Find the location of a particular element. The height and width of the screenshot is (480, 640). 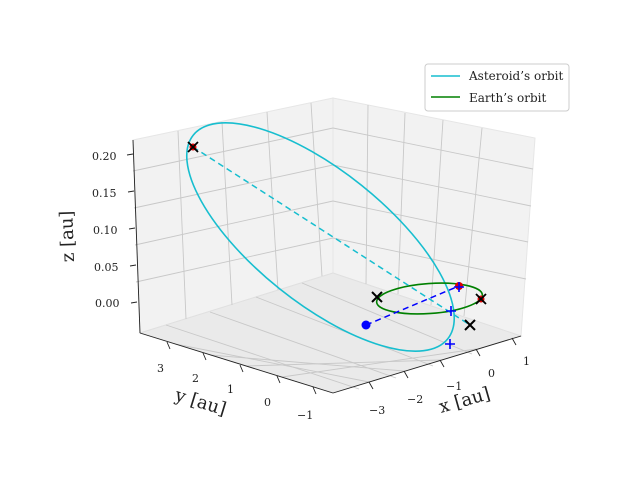

blue-dot-marker is located at coordinates (366, 325).